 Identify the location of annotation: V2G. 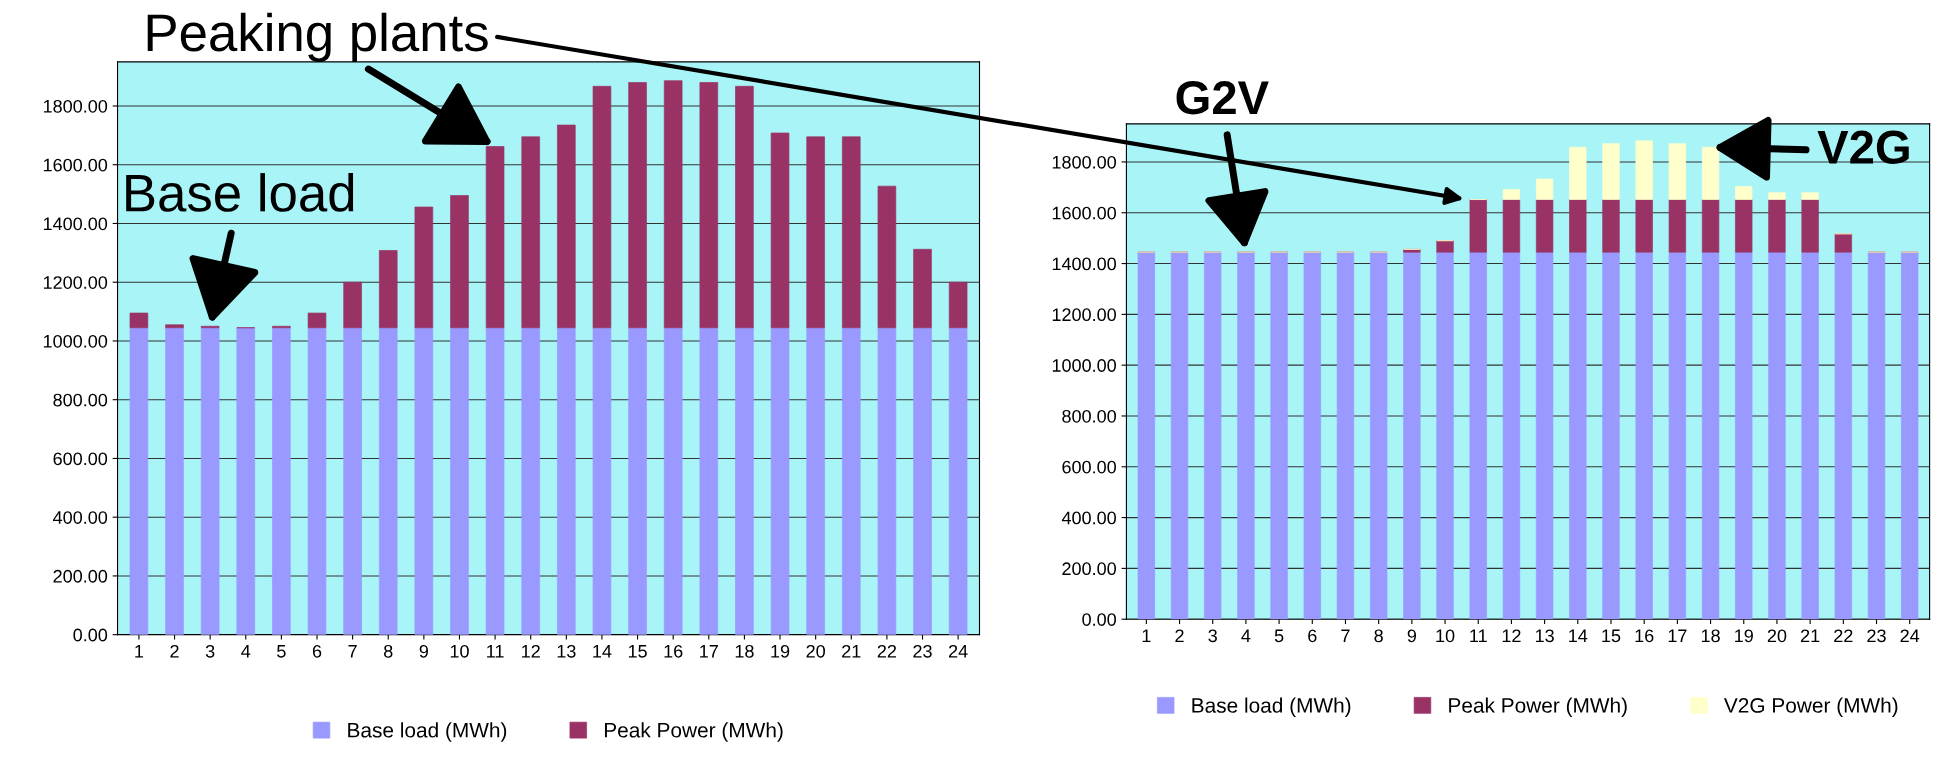
(1863, 147).